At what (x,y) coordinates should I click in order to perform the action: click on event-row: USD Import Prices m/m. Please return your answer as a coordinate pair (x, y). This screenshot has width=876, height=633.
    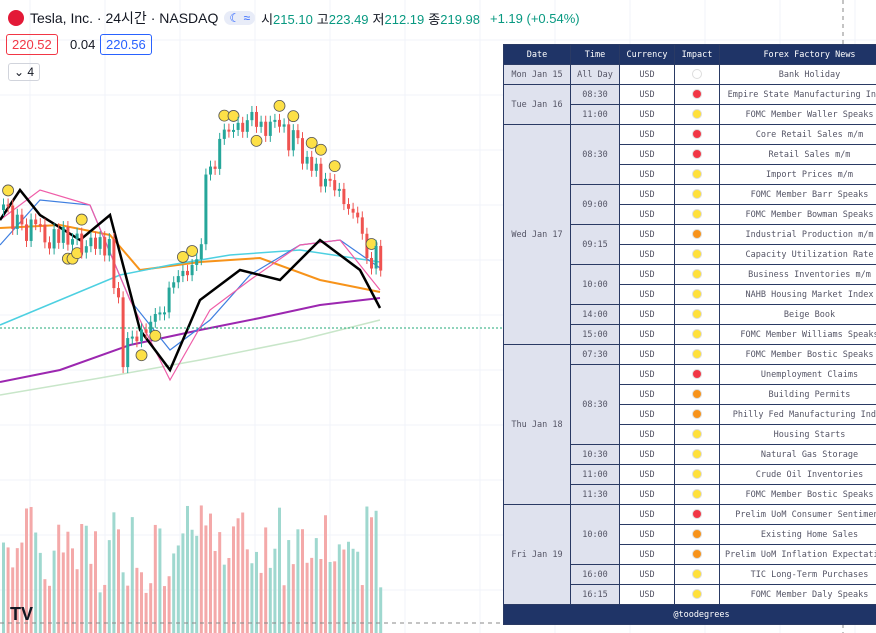
    Looking at the image, I should click on (690, 174).